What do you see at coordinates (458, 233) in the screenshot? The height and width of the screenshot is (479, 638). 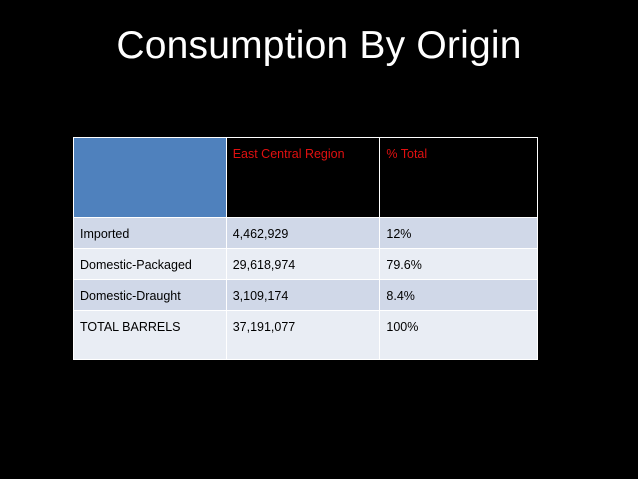 I see `row-percent: 12%` at bounding box center [458, 233].